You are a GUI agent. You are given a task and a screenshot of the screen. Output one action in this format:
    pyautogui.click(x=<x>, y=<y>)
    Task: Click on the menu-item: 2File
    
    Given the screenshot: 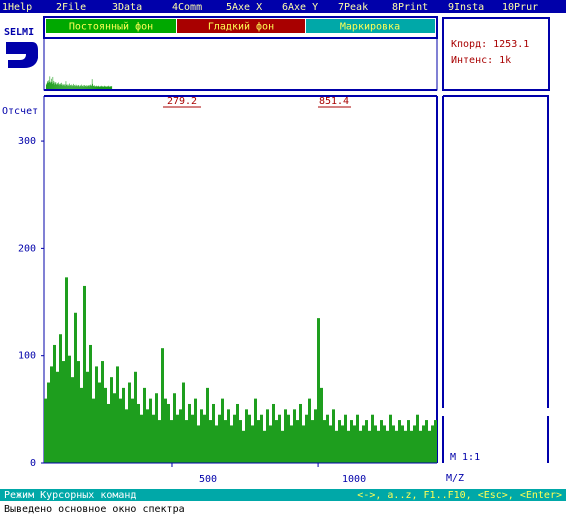 What is the action you would take?
    pyautogui.click(x=71, y=7)
    